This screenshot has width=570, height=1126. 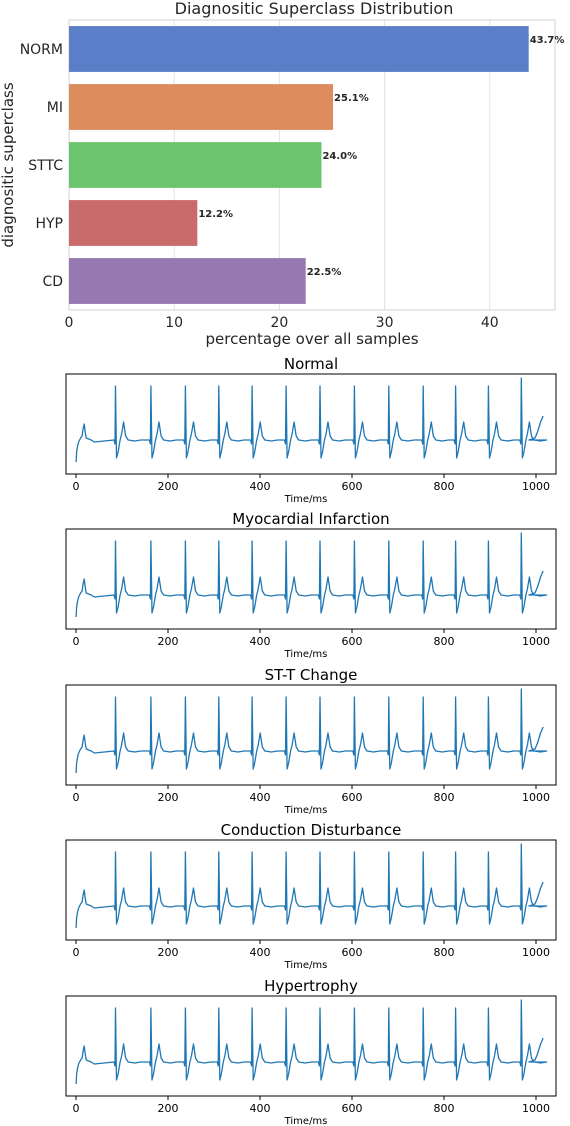 What do you see at coordinates (311, 339) in the screenshot?
I see `x-axis-label: percentage over all samples` at bounding box center [311, 339].